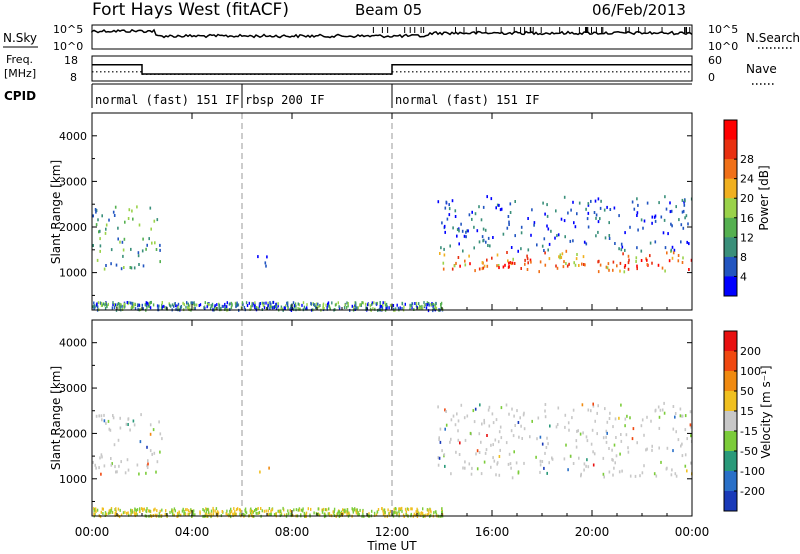  What do you see at coordinates (392, 37) in the screenshot?
I see `nsky-panel` at bounding box center [392, 37].